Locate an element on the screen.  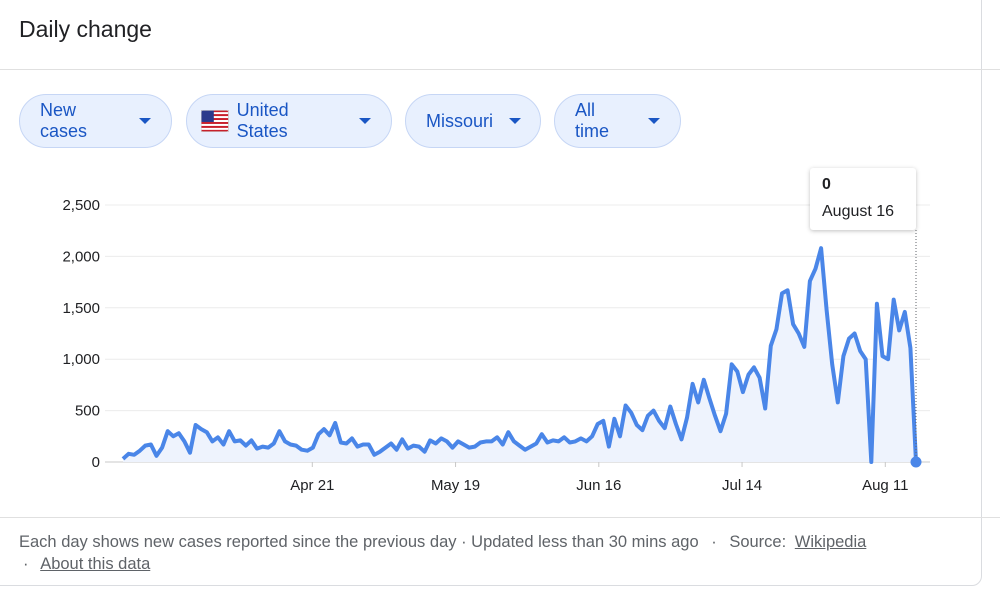
us-flag-icon is located at coordinates (215, 121).